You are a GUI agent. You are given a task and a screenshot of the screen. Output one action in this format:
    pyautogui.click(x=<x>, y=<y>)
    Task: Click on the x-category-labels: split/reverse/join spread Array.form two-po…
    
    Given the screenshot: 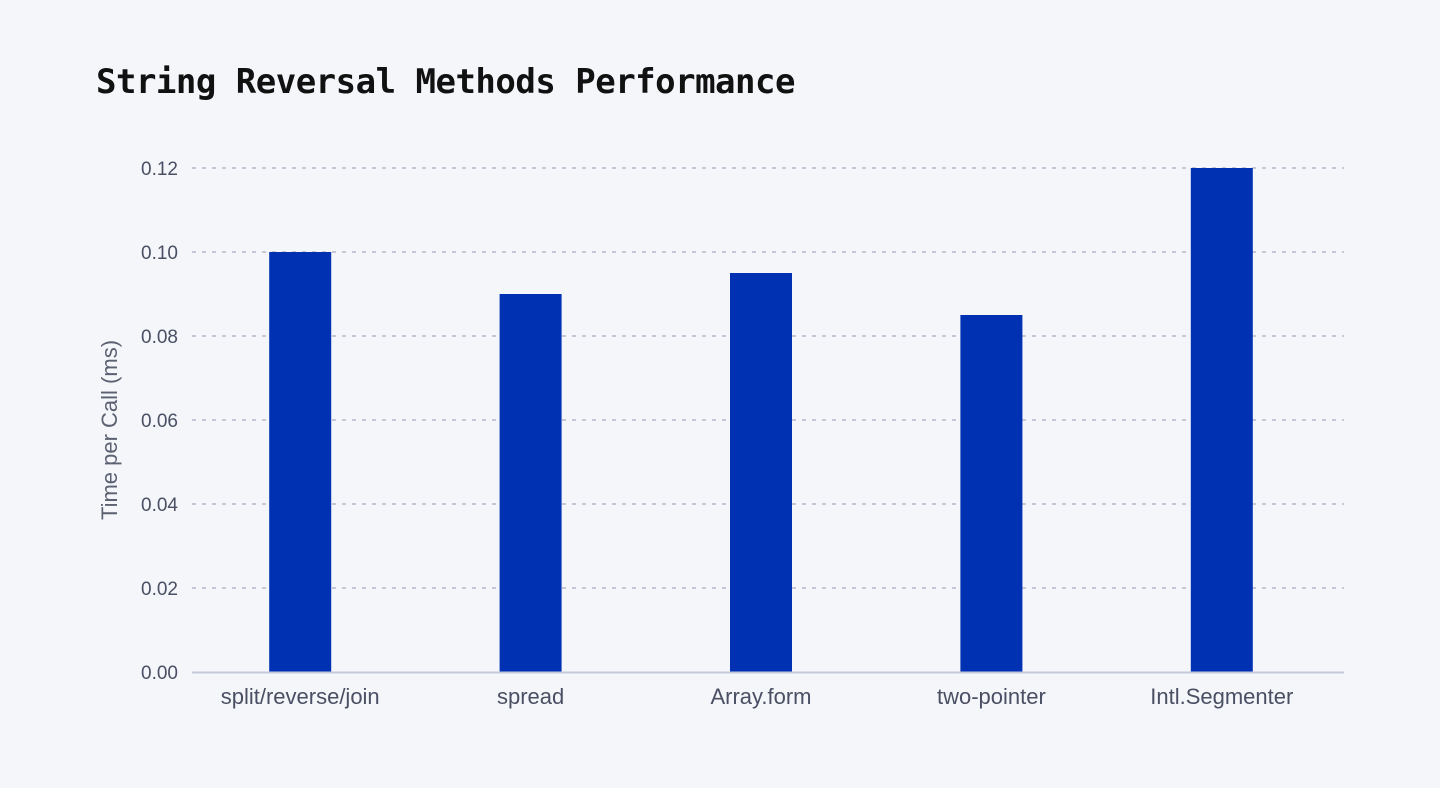 What is the action you would take?
    pyautogui.click(x=757, y=696)
    